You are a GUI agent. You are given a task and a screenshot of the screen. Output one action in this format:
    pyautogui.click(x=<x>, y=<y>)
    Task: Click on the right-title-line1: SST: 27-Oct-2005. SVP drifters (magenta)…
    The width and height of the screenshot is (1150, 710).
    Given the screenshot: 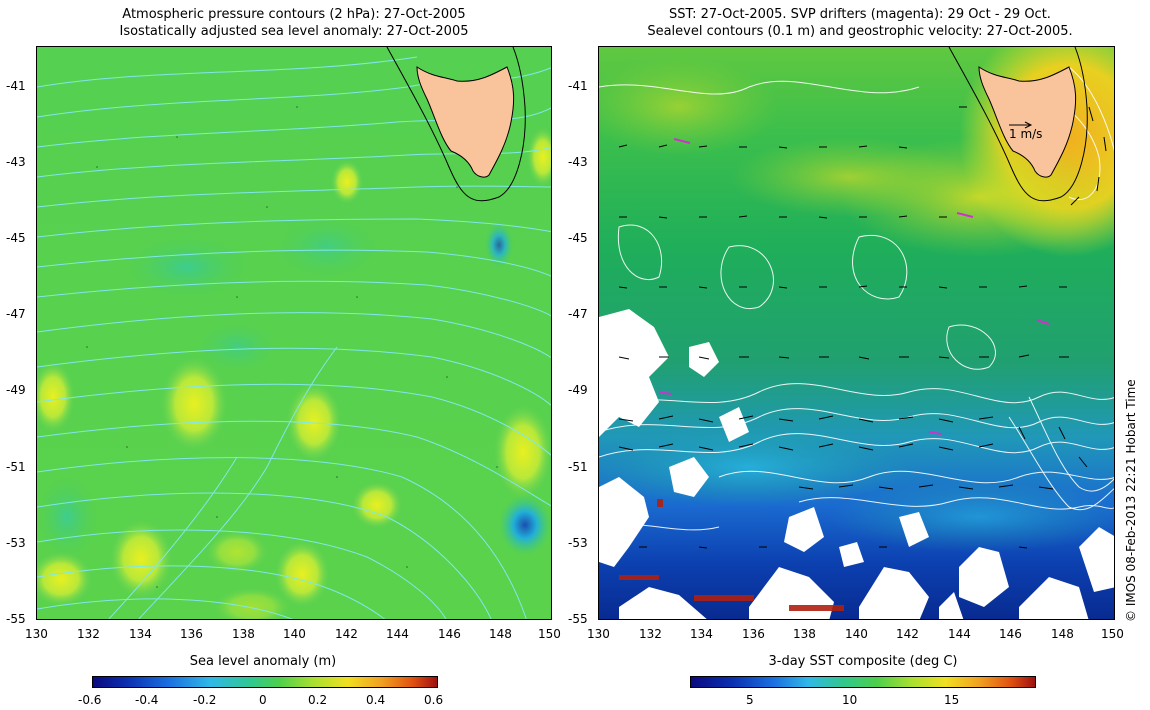 What is the action you would take?
    pyautogui.click(x=860, y=14)
    